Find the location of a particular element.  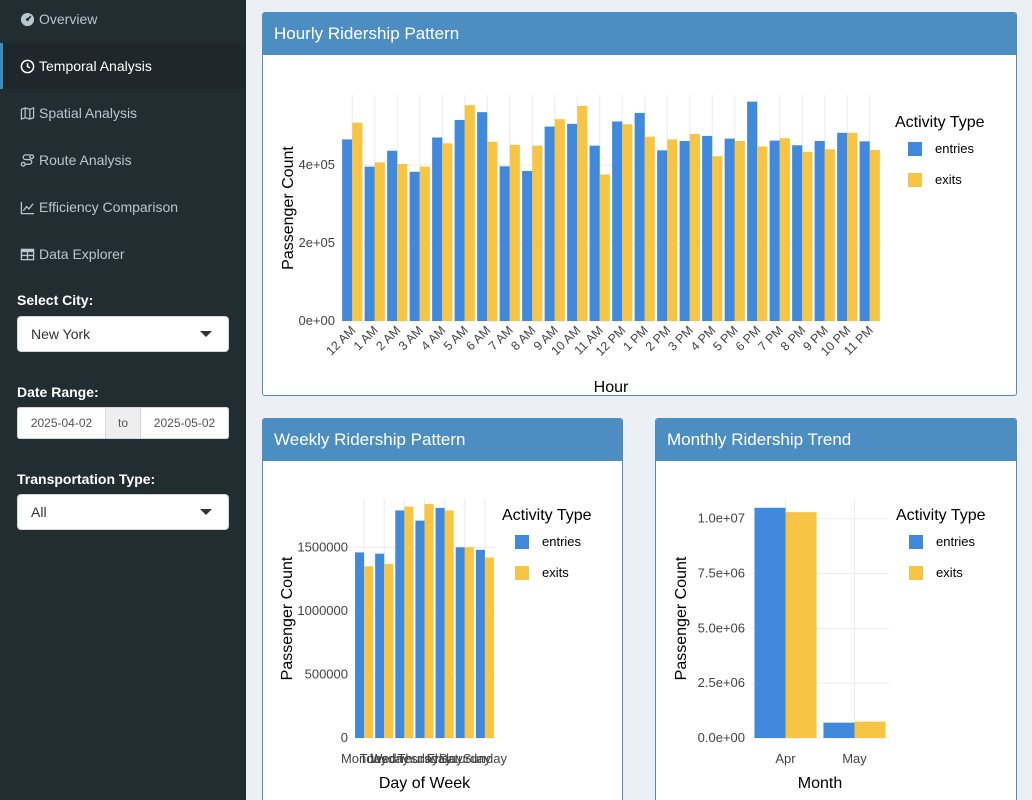

sidebar-item-route-analysis: Route Analysis is located at coordinates (123, 160).